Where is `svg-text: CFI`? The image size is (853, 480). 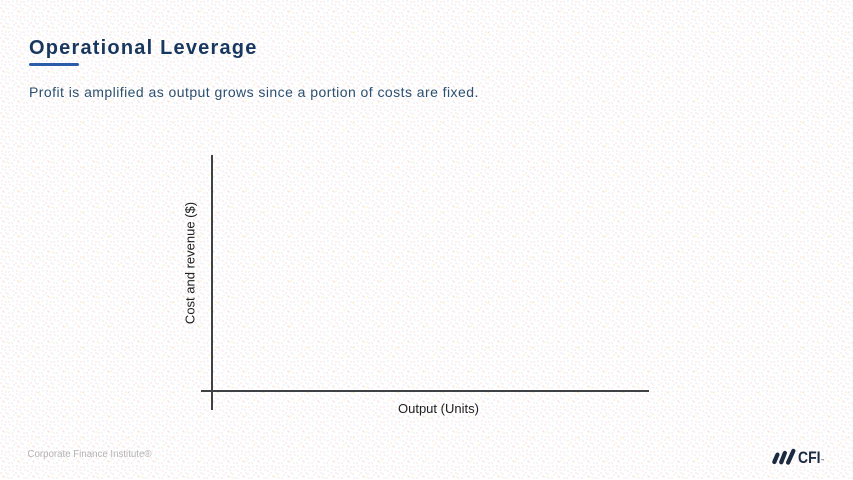
svg-text: CFI is located at coordinates (809, 458).